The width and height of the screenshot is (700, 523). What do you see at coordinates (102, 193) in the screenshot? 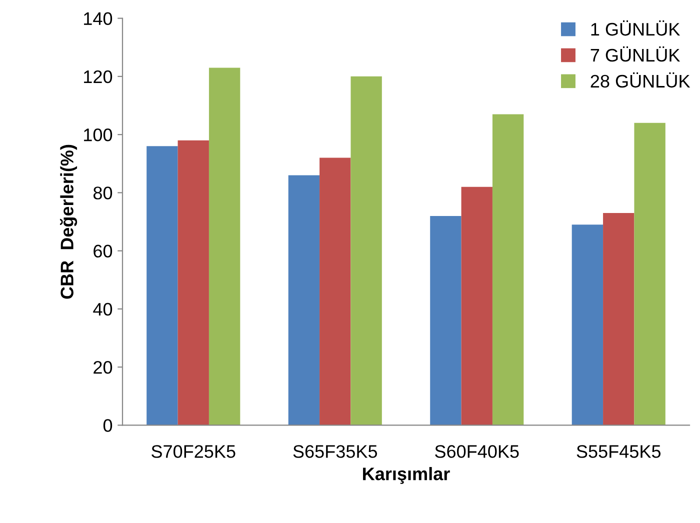
I see `y-tick-label: 80` at bounding box center [102, 193].